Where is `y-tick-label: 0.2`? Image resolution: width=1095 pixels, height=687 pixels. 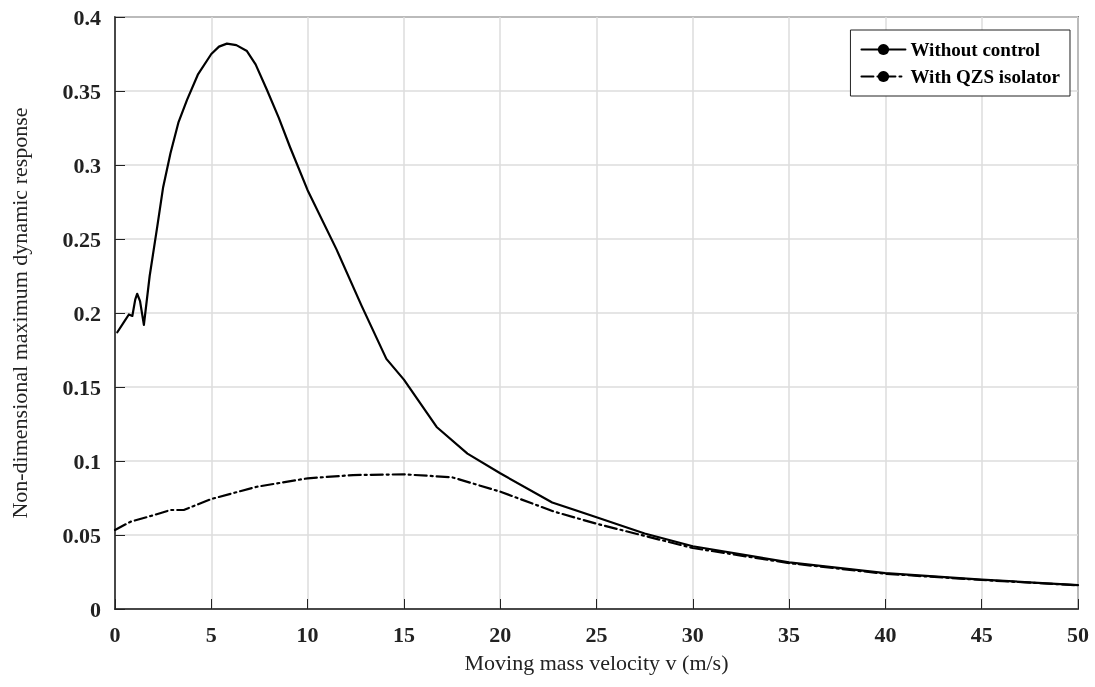 y-tick-label: 0.2 is located at coordinates (87, 313).